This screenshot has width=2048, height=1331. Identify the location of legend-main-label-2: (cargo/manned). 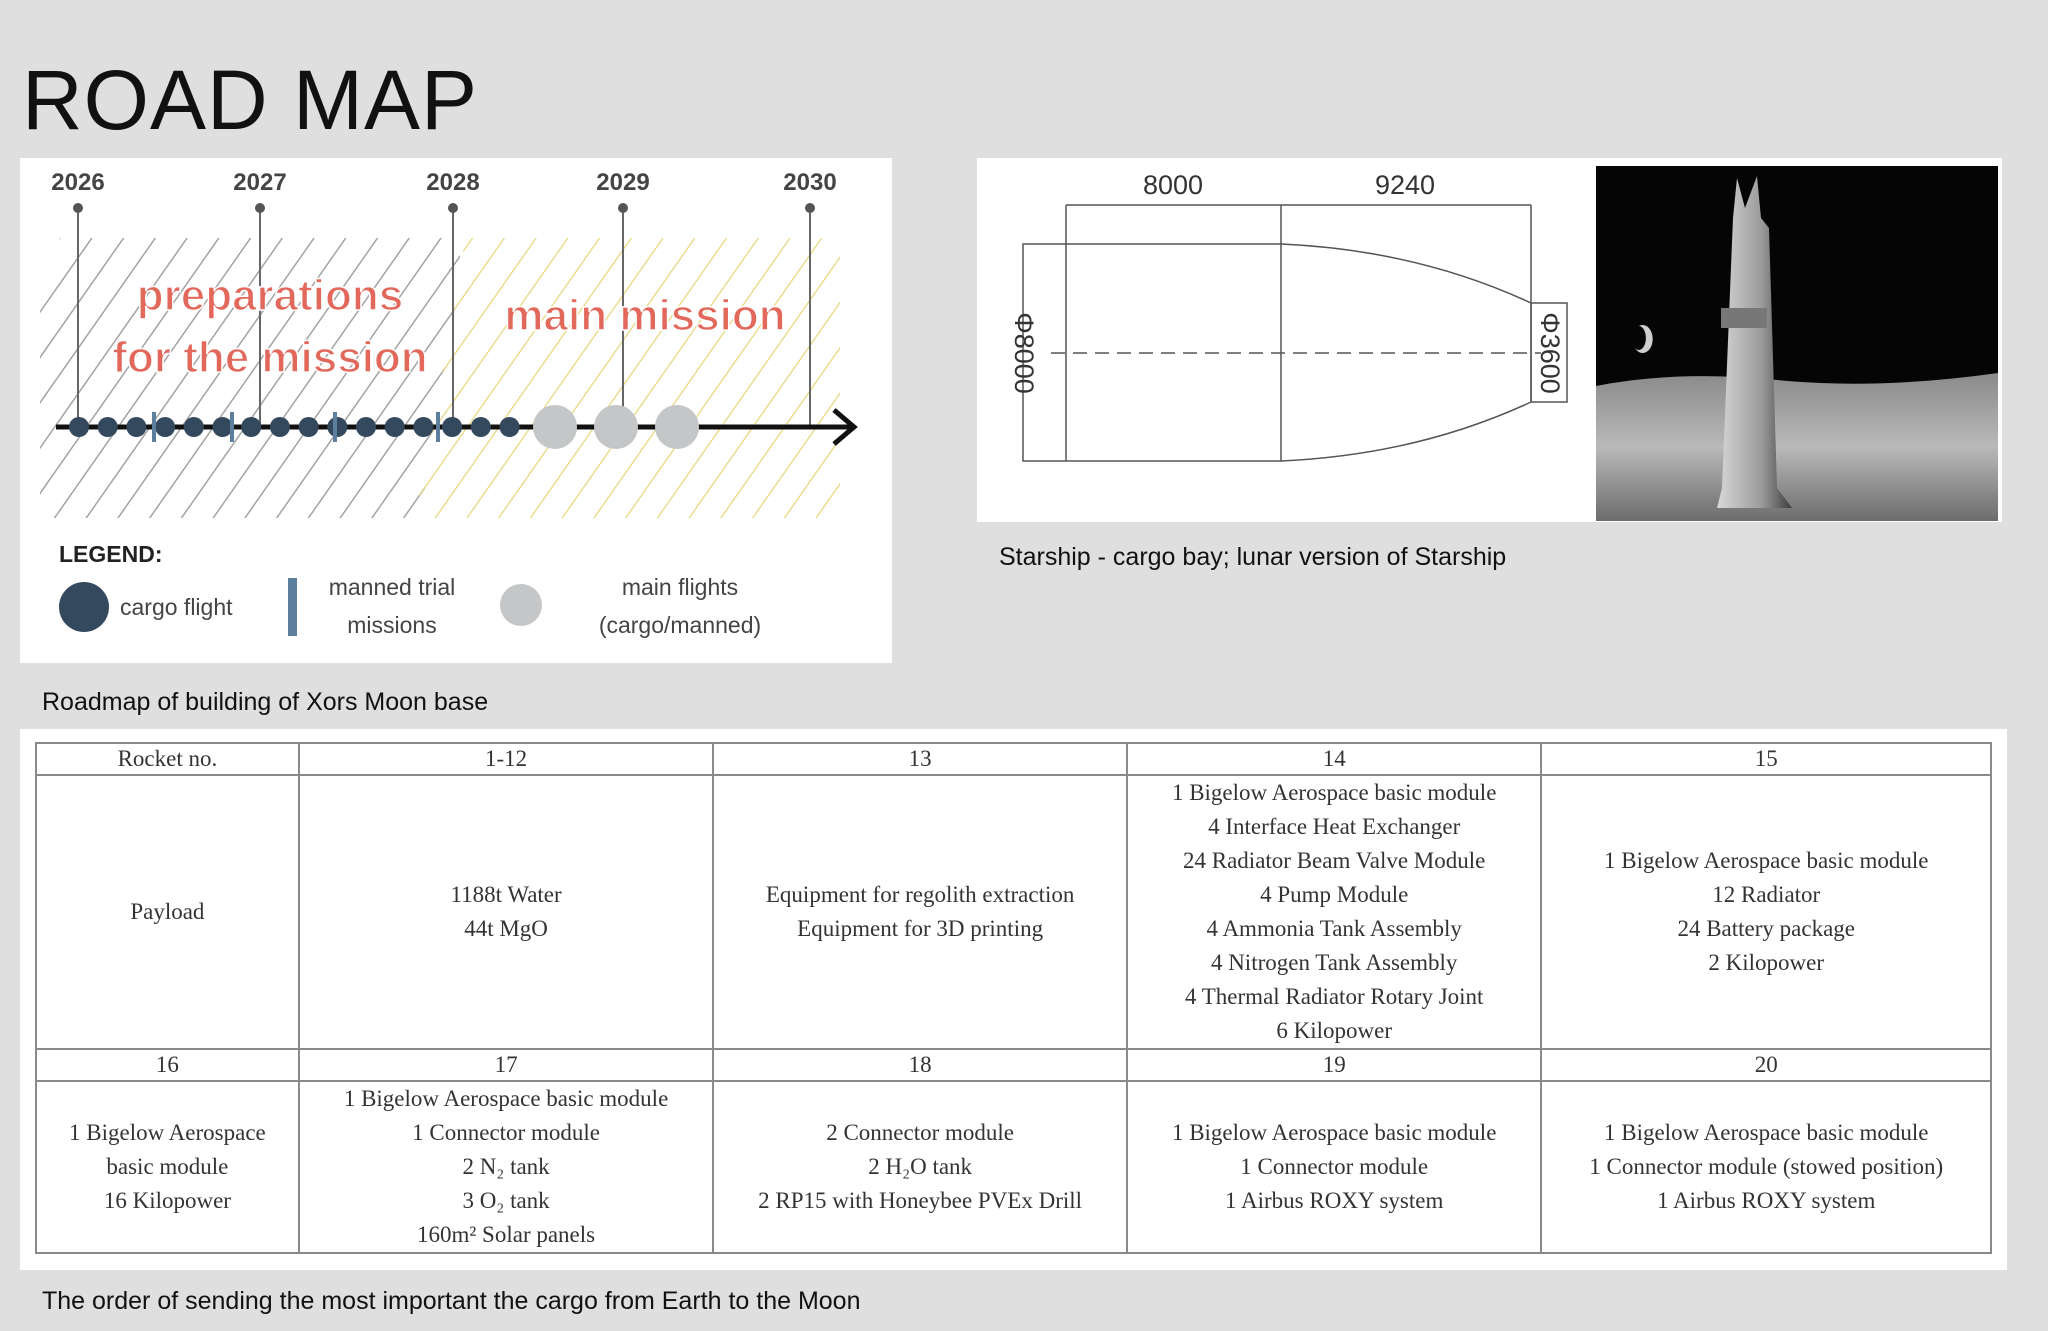
(680, 625).